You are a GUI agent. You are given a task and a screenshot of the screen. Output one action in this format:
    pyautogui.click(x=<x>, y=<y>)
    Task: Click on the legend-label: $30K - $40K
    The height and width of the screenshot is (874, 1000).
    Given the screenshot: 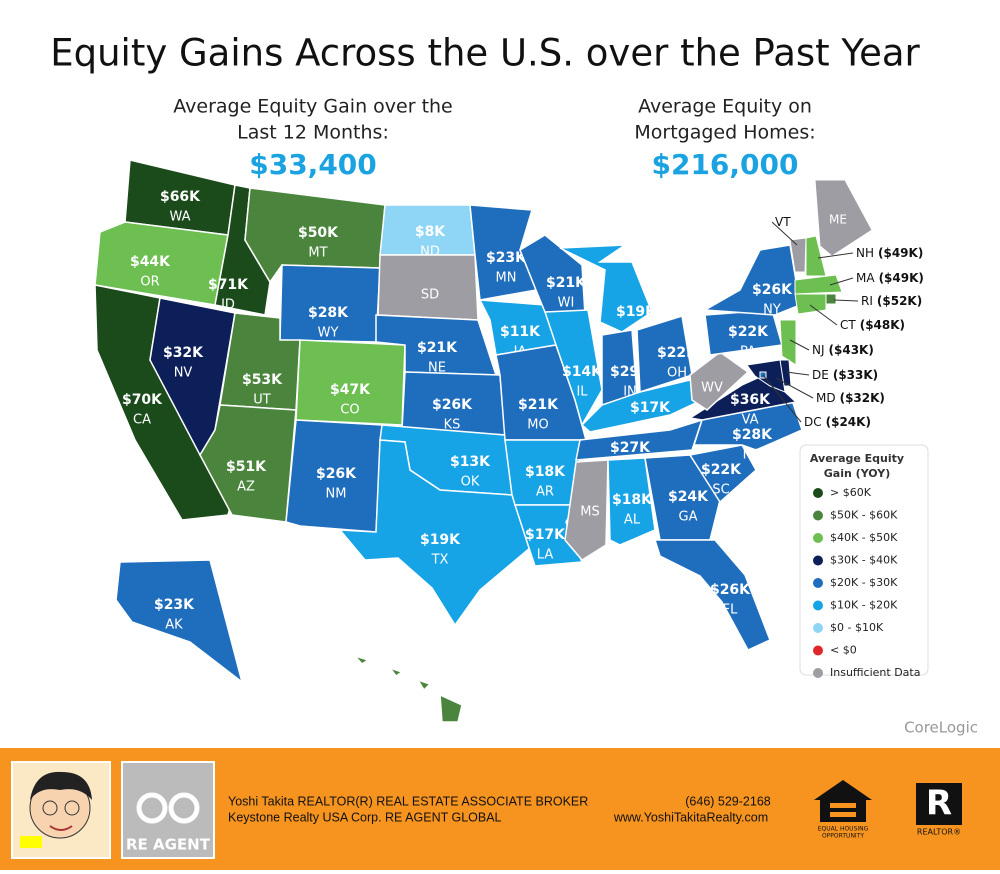 What is the action you would take?
    pyautogui.click(x=864, y=560)
    